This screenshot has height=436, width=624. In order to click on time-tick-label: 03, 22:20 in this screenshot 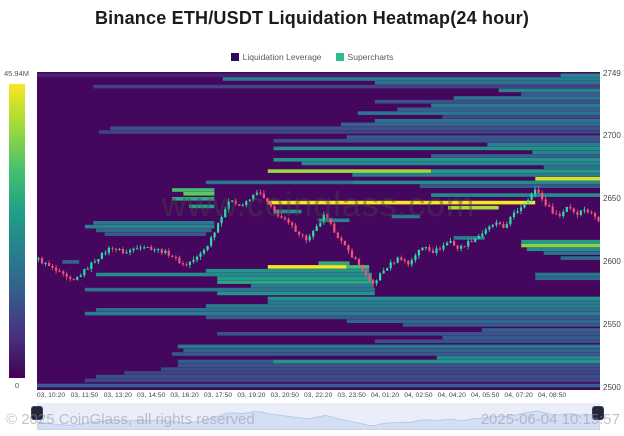, I will do `click(318, 395)`.